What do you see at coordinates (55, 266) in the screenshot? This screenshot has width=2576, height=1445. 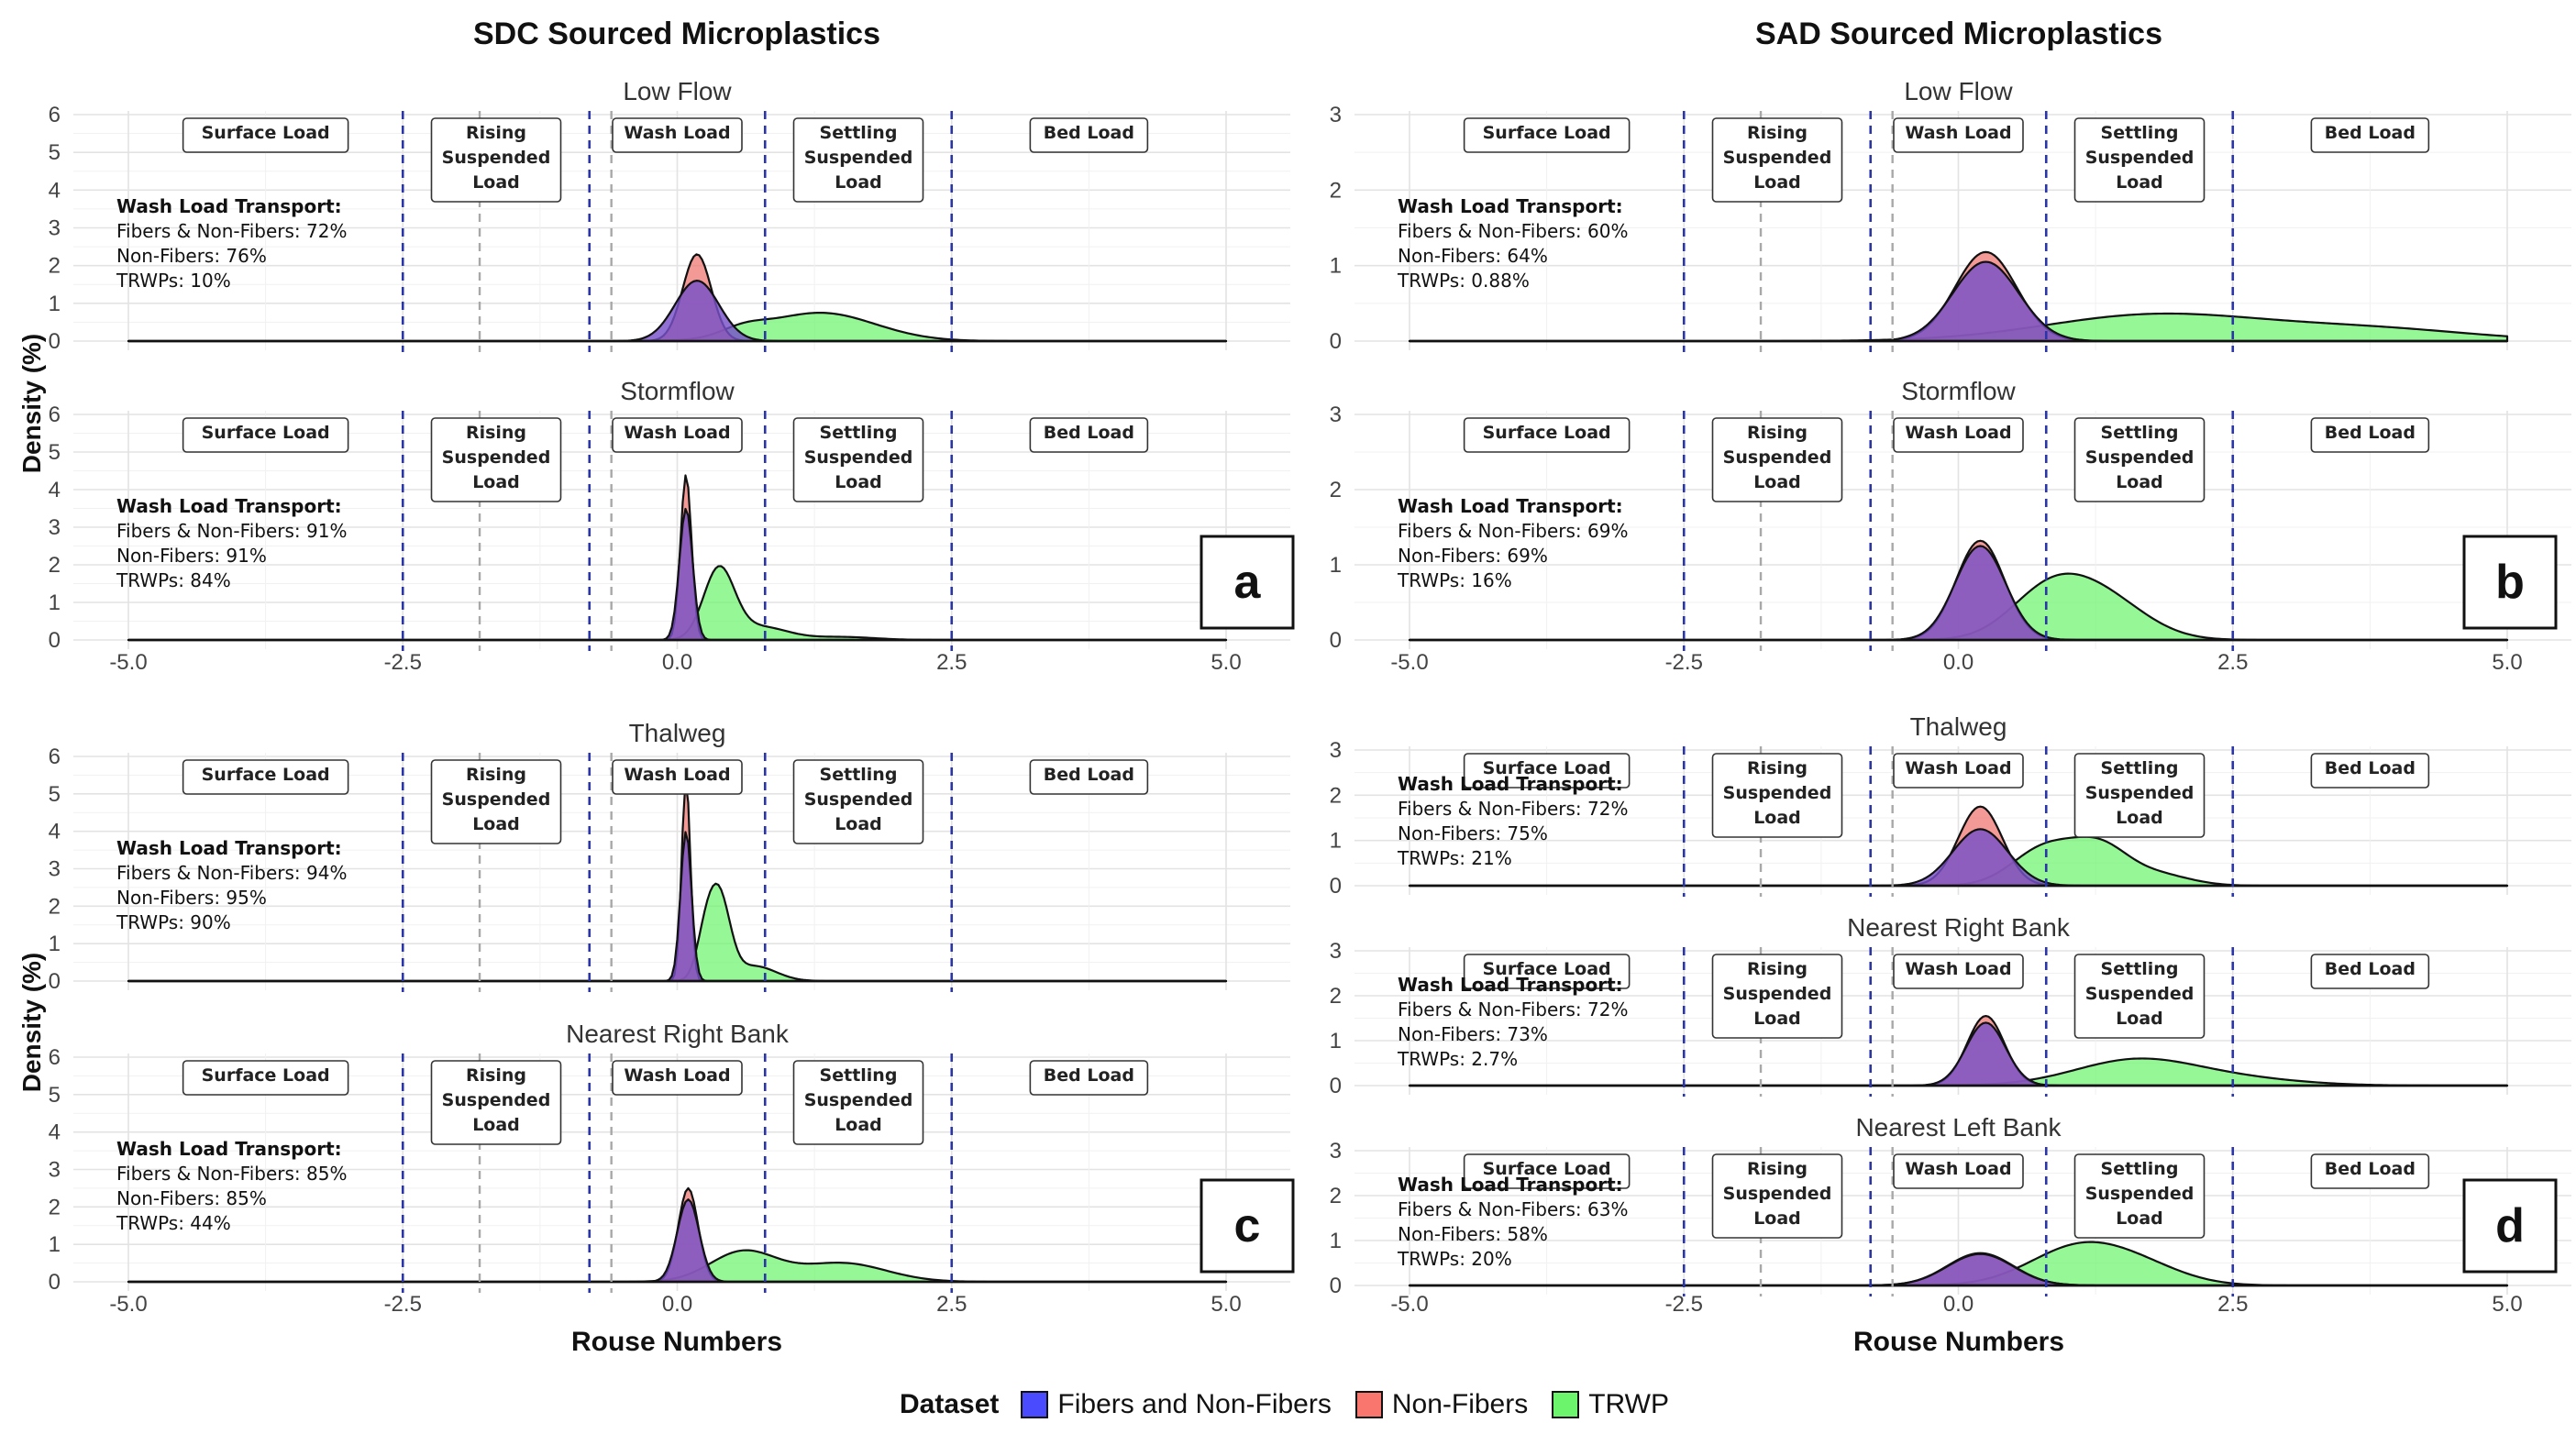 I see `y-tick-label: 2` at bounding box center [55, 266].